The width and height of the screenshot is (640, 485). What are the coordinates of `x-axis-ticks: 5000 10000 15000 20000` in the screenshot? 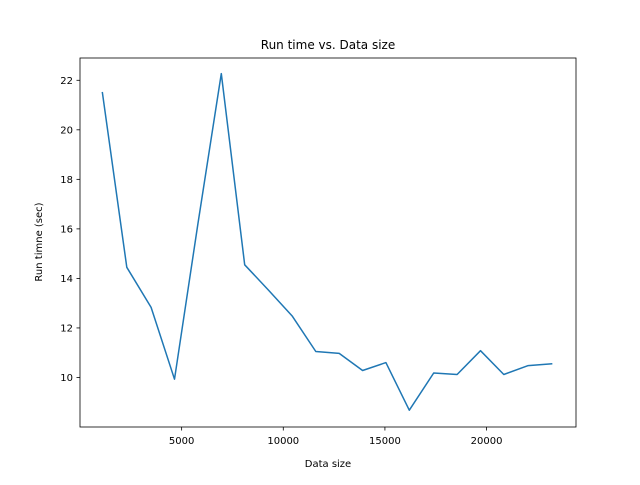 It's located at (336, 437).